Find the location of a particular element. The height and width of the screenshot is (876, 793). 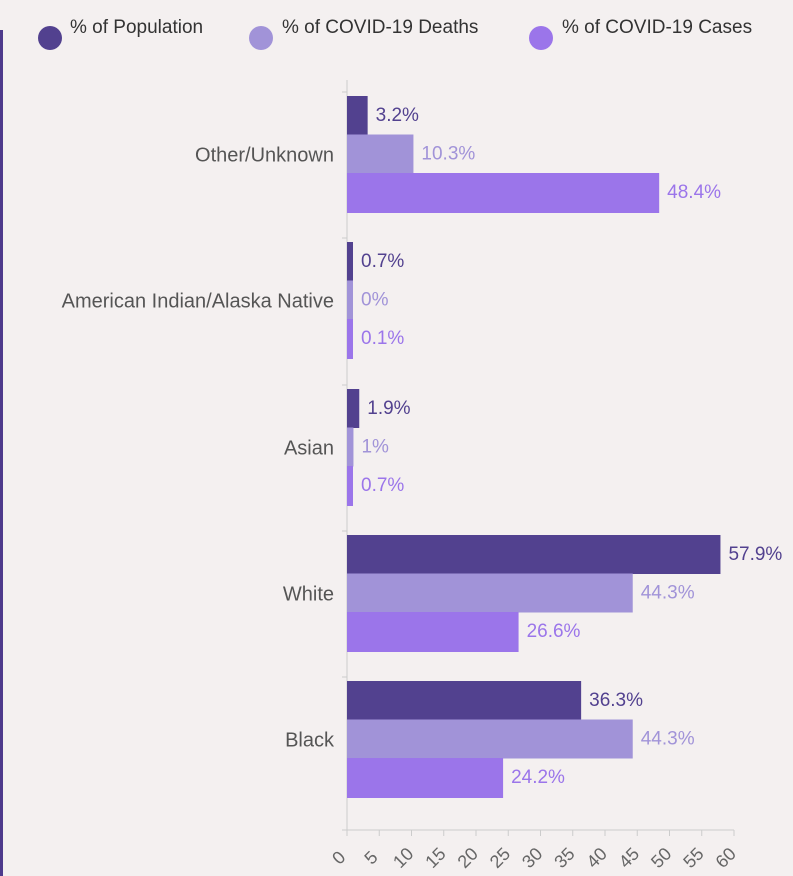

x-tick-label: 40 is located at coordinates (597, 858).